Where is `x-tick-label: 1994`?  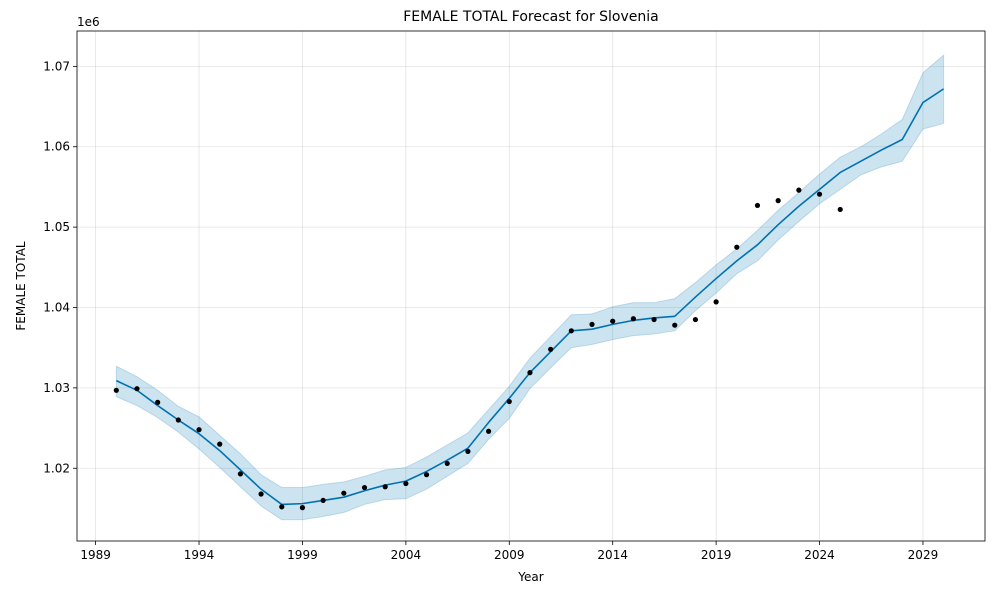 x-tick-label: 1994 is located at coordinates (199, 555).